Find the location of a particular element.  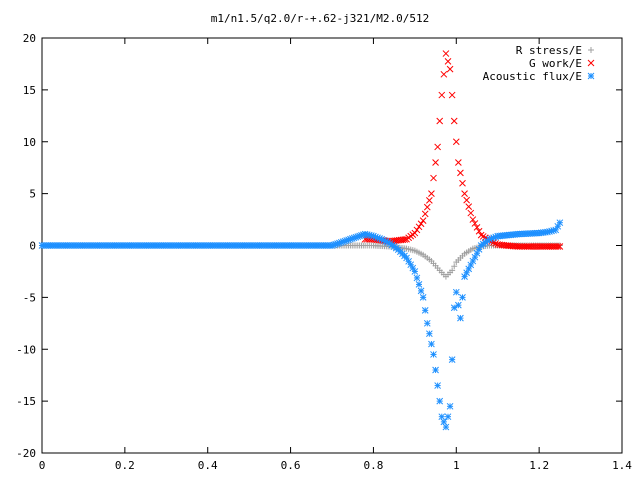

legend-label: G work/E is located at coordinates (555, 63).